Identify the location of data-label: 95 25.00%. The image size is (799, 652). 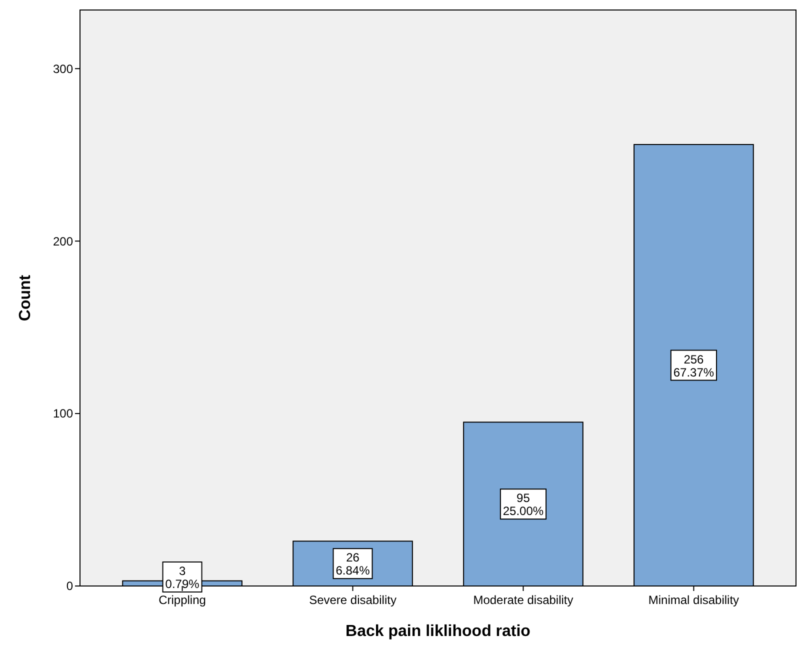
(523, 504).